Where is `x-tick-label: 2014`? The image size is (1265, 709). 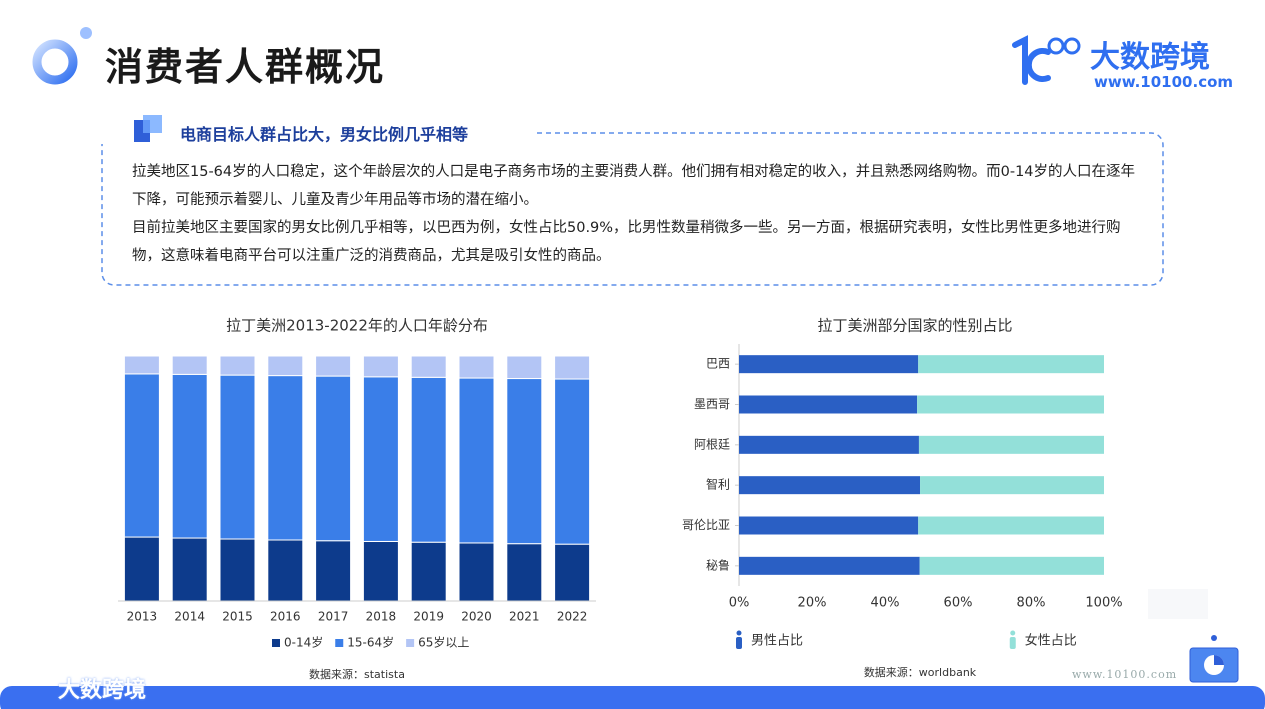 x-tick-label: 2014 is located at coordinates (189, 617).